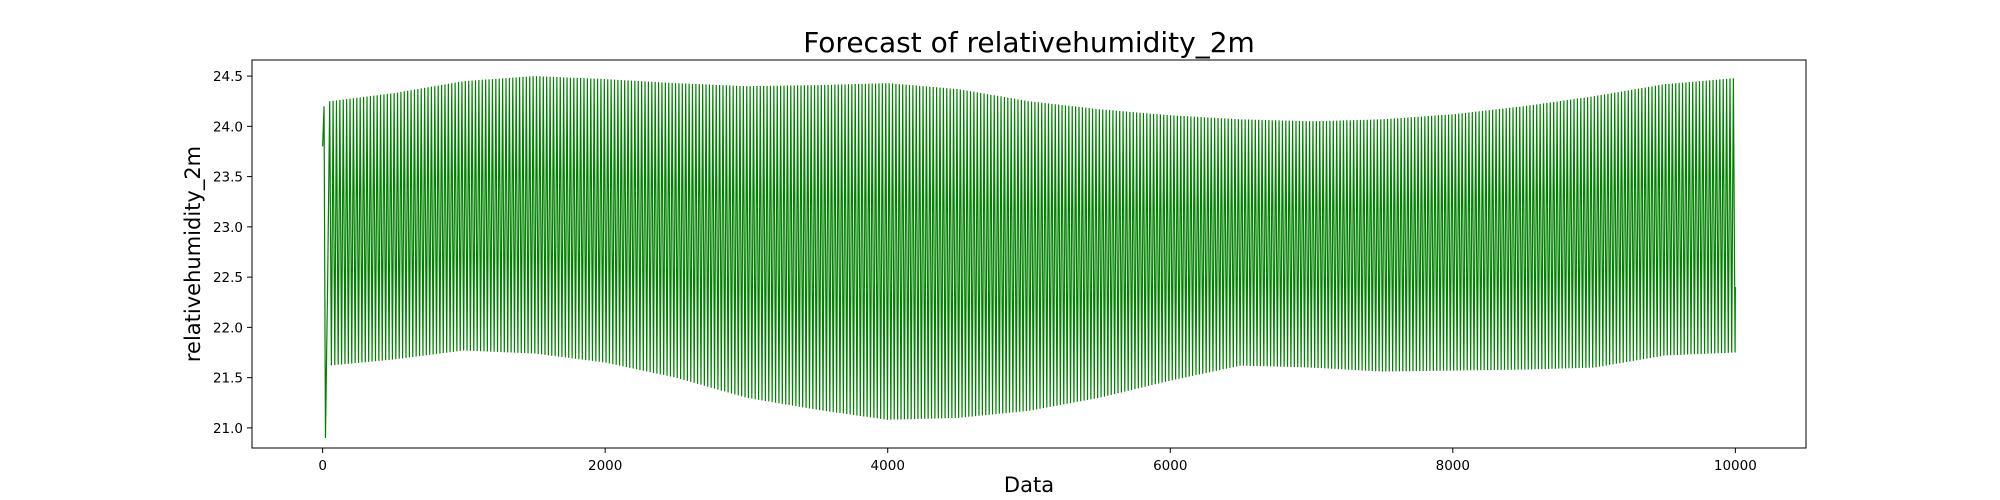 Image resolution: width=2000 pixels, height=500 pixels. Describe the element at coordinates (228, 228) in the screenshot. I see `y-tick-label: 23.0` at that location.